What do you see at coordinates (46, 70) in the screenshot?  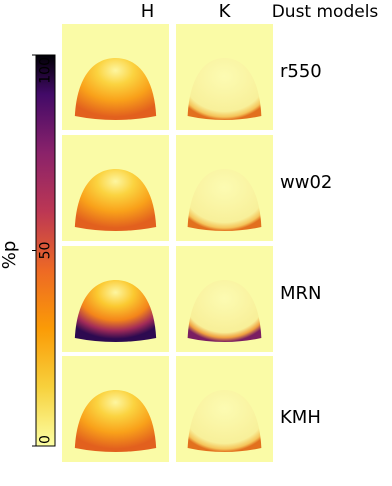 I see `colorbar-tick-label: 100` at bounding box center [46, 70].